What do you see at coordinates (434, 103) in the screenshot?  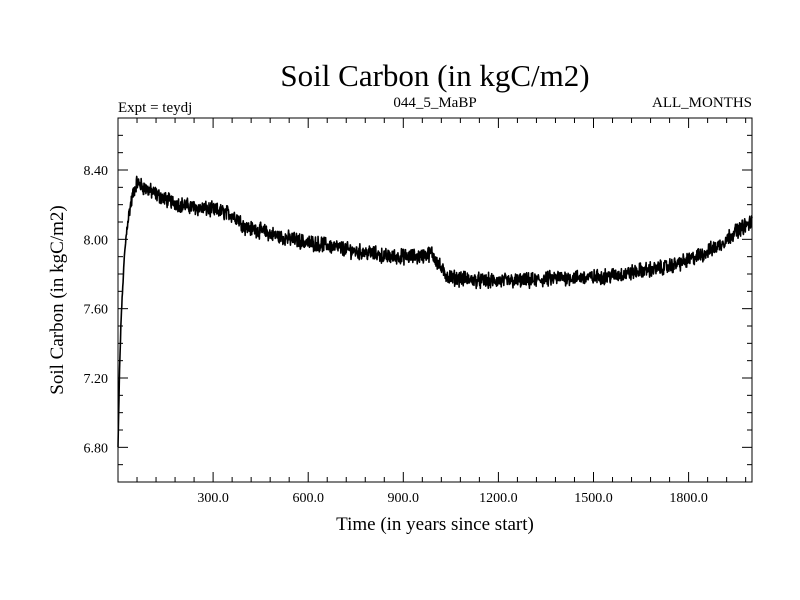 I see `chart-subtitle-center: 044_5_MaBP` at bounding box center [434, 103].